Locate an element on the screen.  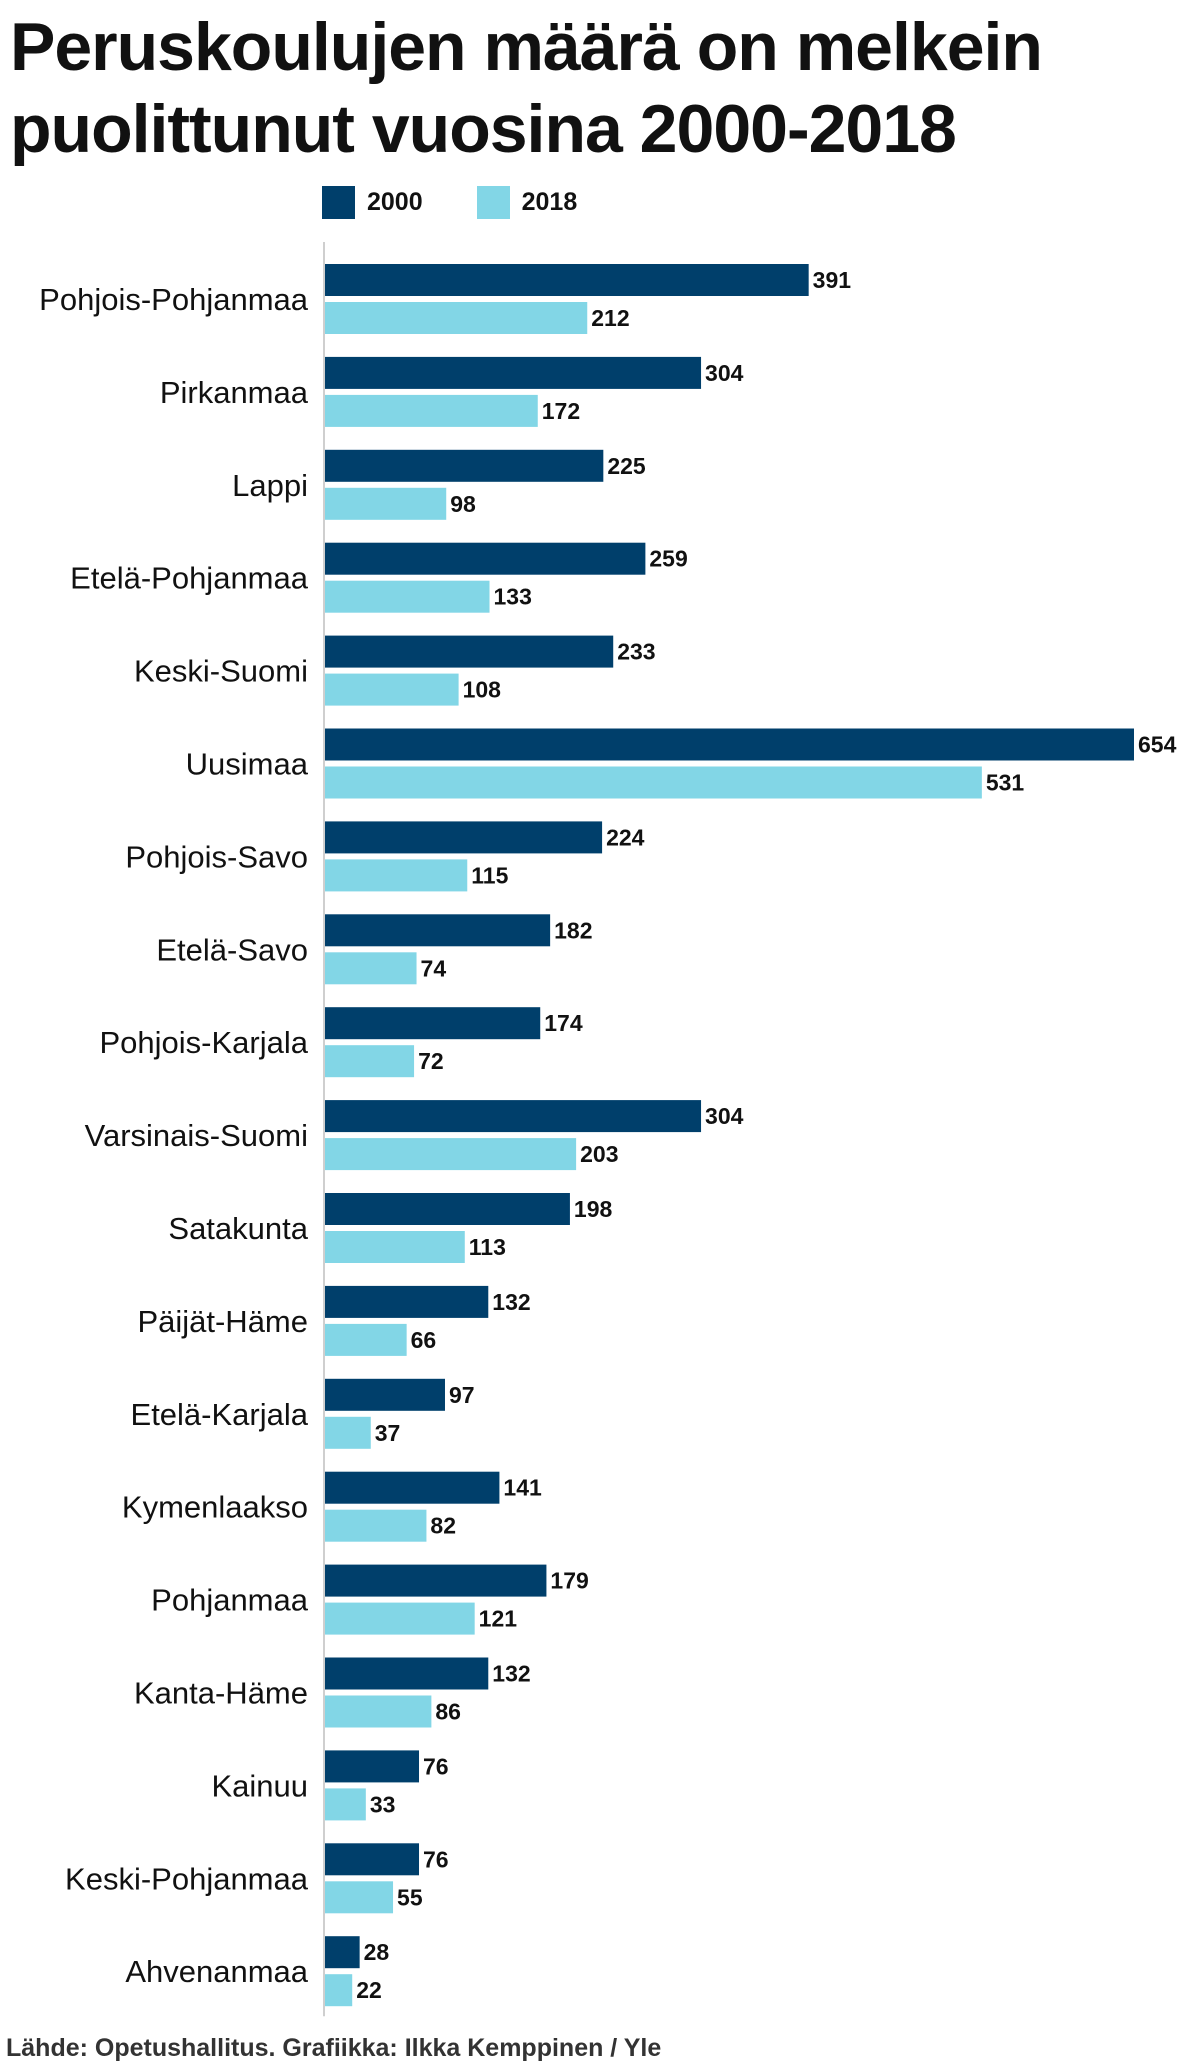
value-label-etela-pohjanmaa-2000: 259 is located at coordinates (668, 559).